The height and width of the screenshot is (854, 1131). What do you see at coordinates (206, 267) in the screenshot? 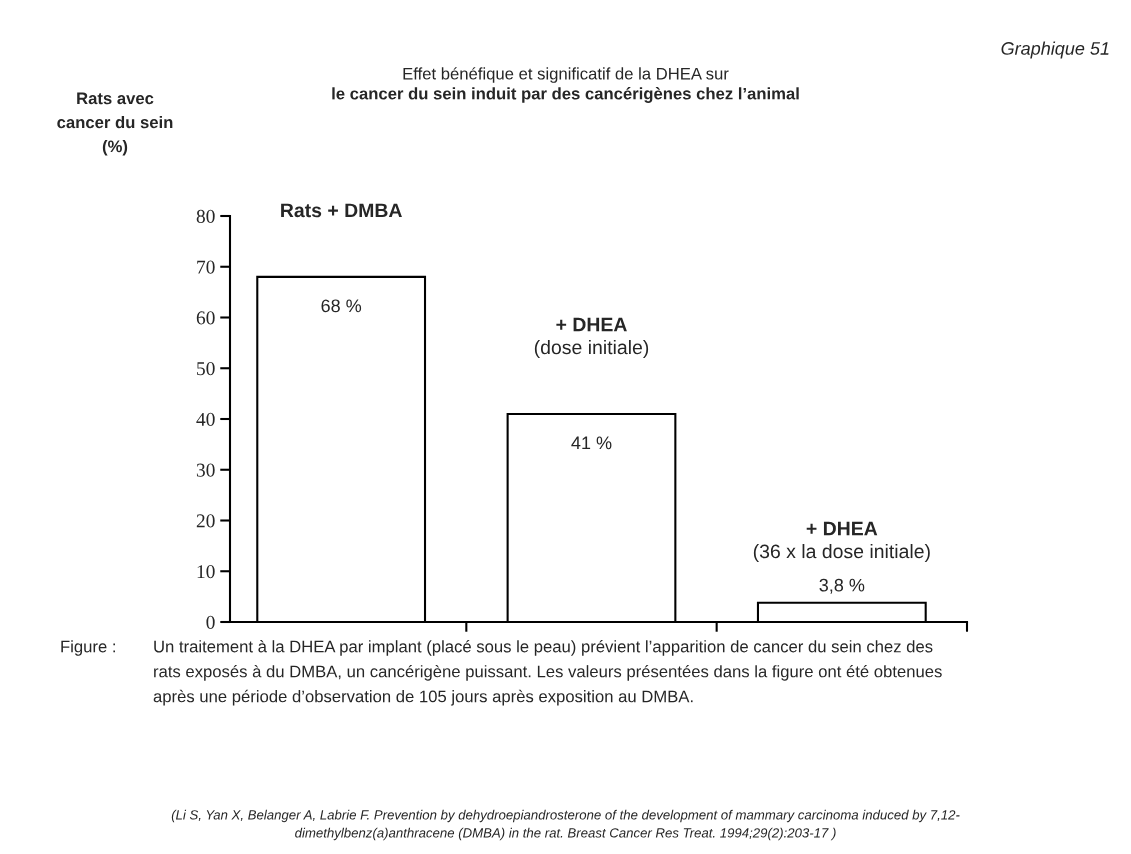
I see `y-tick-label: 70` at bounding box center [206, 267].